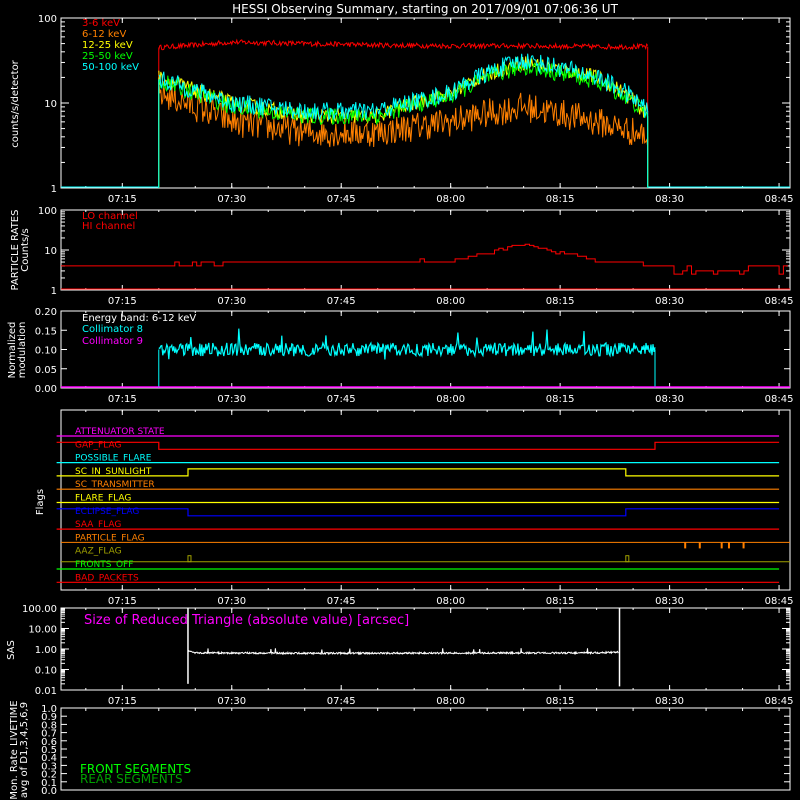 The height and width of the screenshot is (800, 800). What do you see at coordinates (122, 199) in the screenshot?
I see `count-panel-xtick-label: 07:15` at bounding box center [122, 199].